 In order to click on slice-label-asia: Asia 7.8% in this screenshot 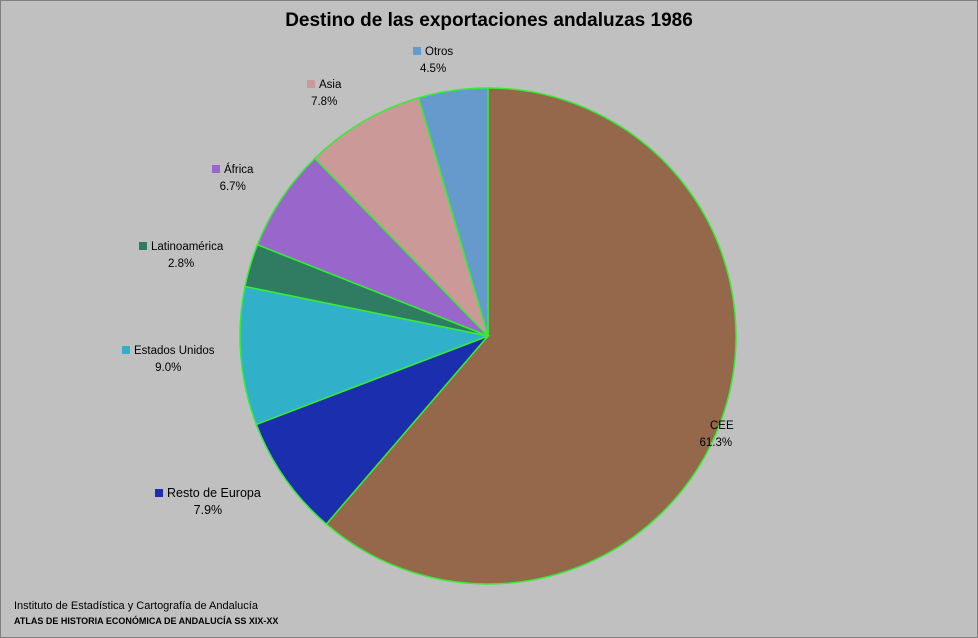, I will do `click(324, 94)`.